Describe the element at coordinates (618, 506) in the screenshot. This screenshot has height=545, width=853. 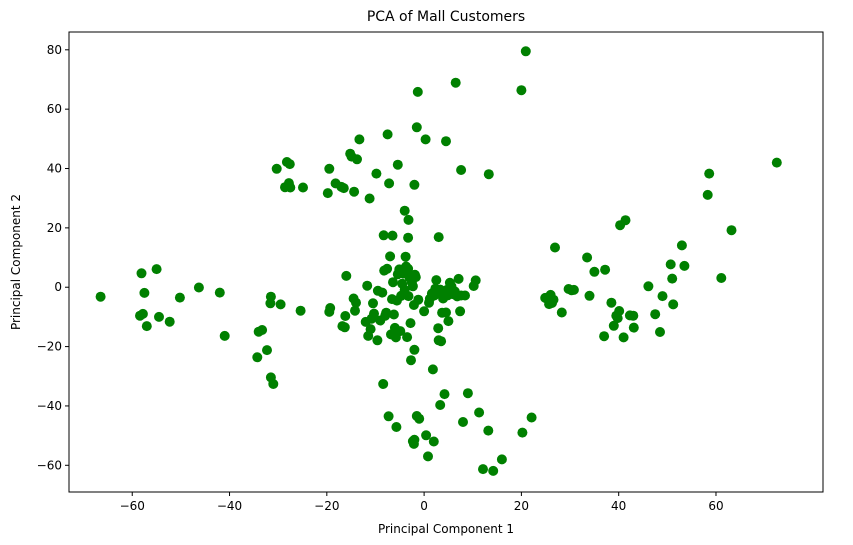
I see `x-tick-label: 40` at that location.